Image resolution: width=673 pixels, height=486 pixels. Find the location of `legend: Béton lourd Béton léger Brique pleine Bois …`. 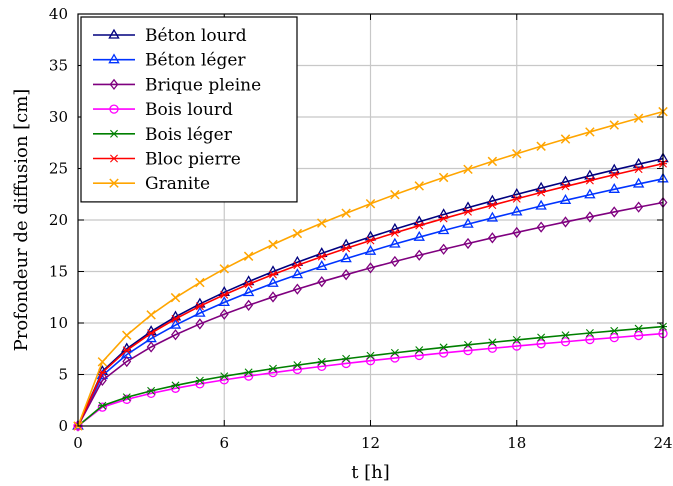

legend: Béton lourd Béton léger Brique pleine Bois … is located at coordinates (189, 109).